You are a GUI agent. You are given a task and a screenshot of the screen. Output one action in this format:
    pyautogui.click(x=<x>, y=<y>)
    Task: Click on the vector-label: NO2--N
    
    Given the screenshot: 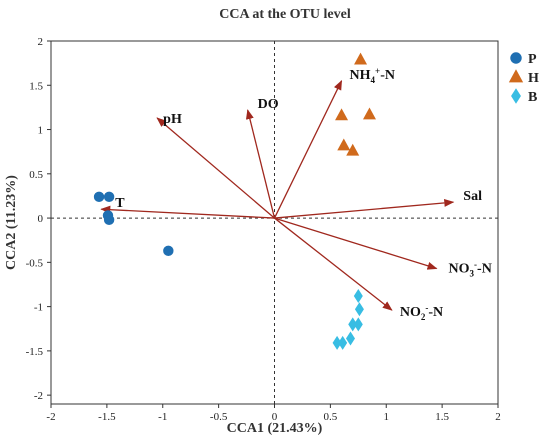 What is the action you would take?
    pyautogui.click(x=421, y=312)
    